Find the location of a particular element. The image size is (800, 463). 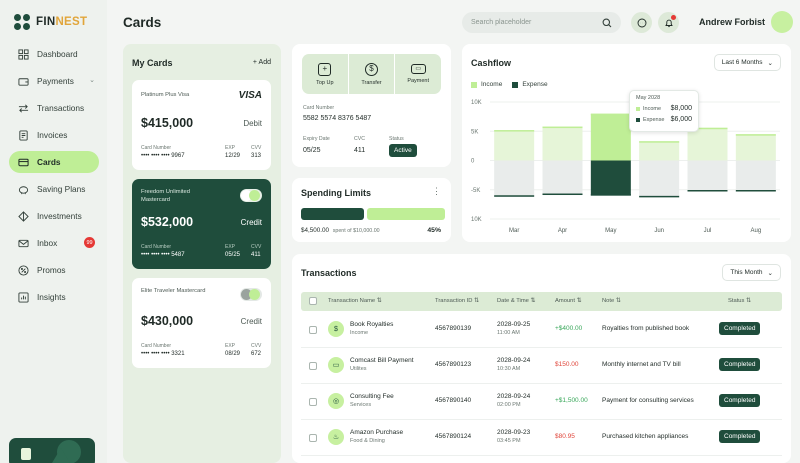

select-all-checkbox is located at coordinates (313, 301).